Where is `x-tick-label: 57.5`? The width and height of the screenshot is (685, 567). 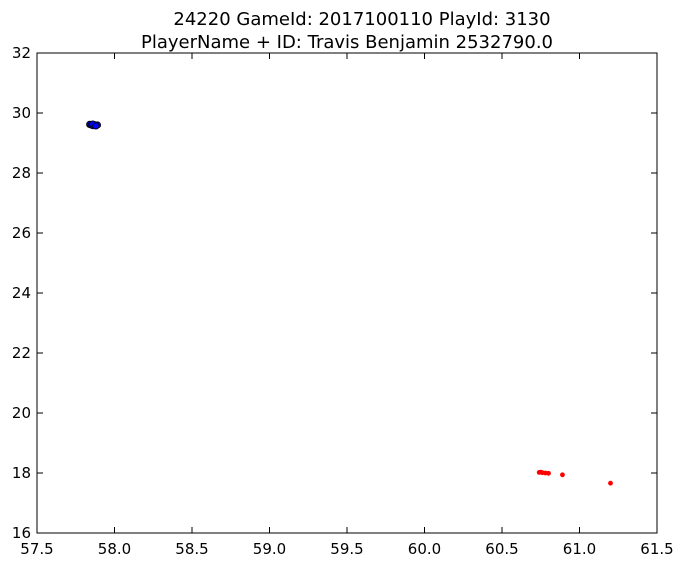 x-tick-label: 57.5 is located at coordinates (36, 549).